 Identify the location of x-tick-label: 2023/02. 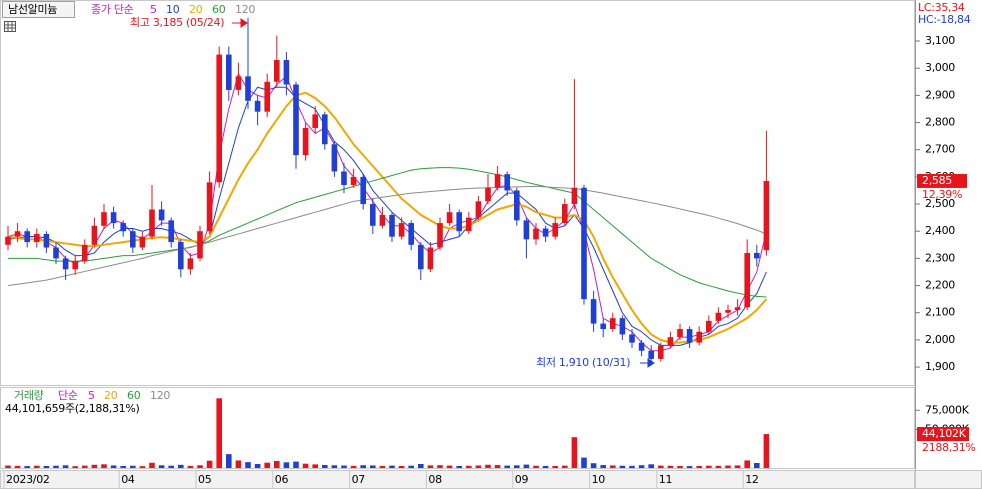
(28, 479).